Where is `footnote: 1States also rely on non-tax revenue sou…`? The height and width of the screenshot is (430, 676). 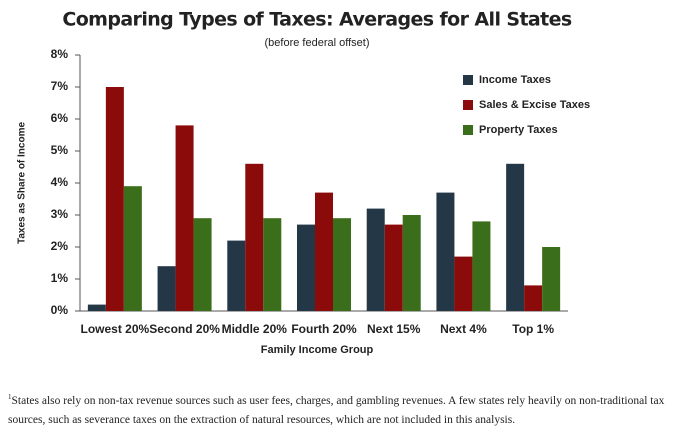
footnote: 1States also rely on non-tax revenue sou… is located at coordinates (339, 409).